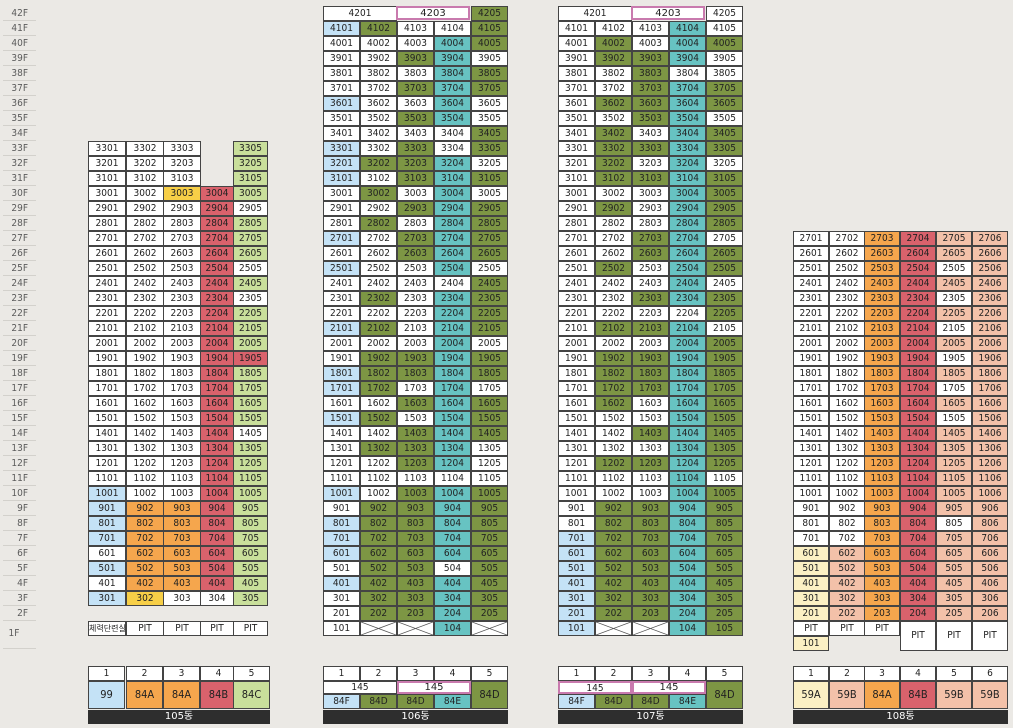 The height and width of the screenshot is (728, 1013). I want to click on unit-cell: 904, so click(452, 508).